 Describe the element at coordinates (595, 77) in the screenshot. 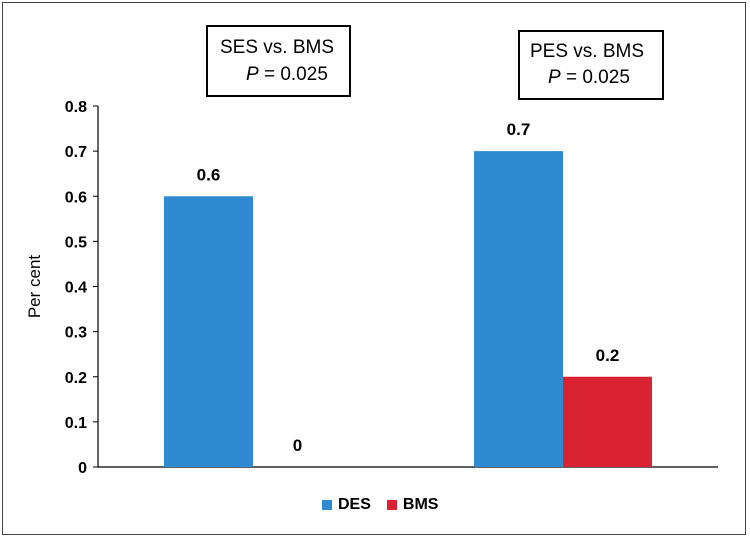

I see `annotation-pes-p-text: = 0.025` at that location.